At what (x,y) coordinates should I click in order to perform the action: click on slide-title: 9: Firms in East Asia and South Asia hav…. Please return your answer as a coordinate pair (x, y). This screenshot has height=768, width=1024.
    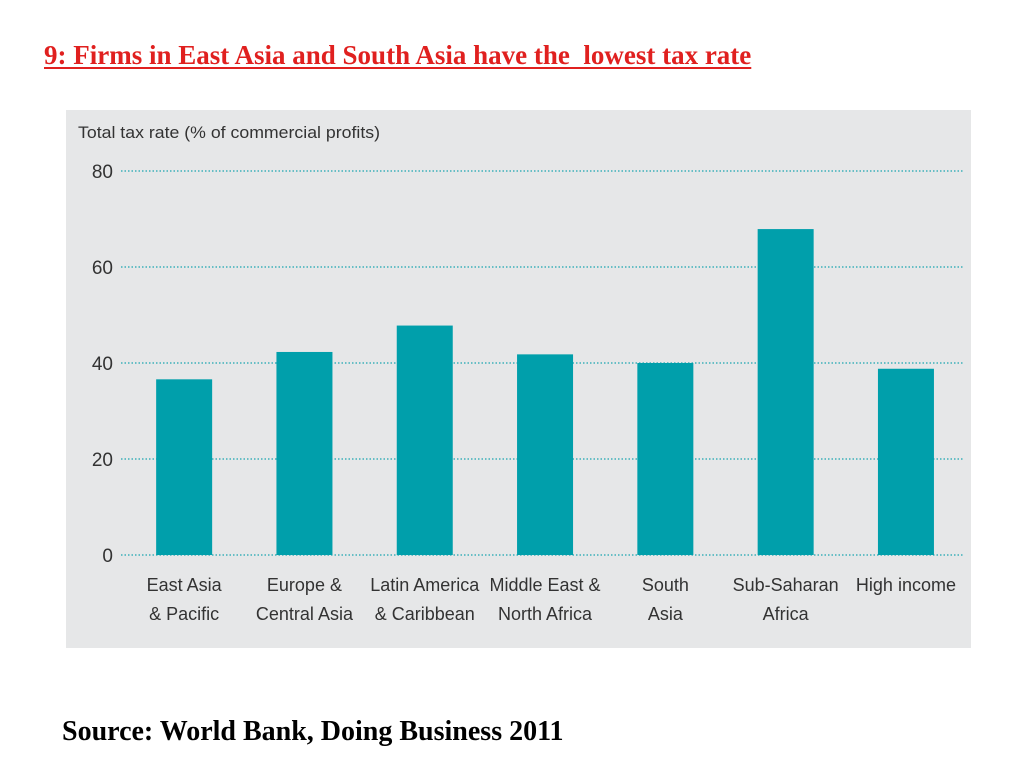
    Looking at the image, I should click on (398, 55).